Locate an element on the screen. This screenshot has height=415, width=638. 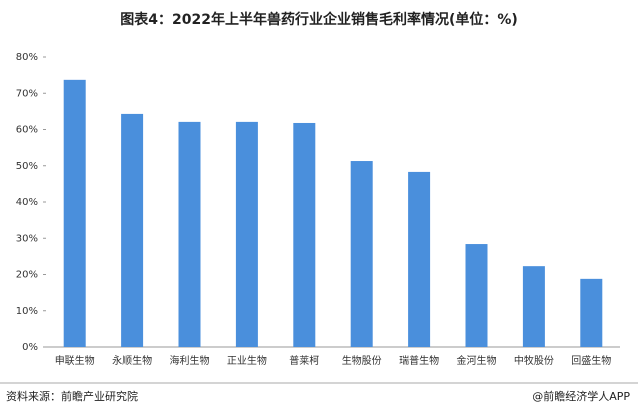
y-tick-label: 60% is located at coordinates (27, 130).